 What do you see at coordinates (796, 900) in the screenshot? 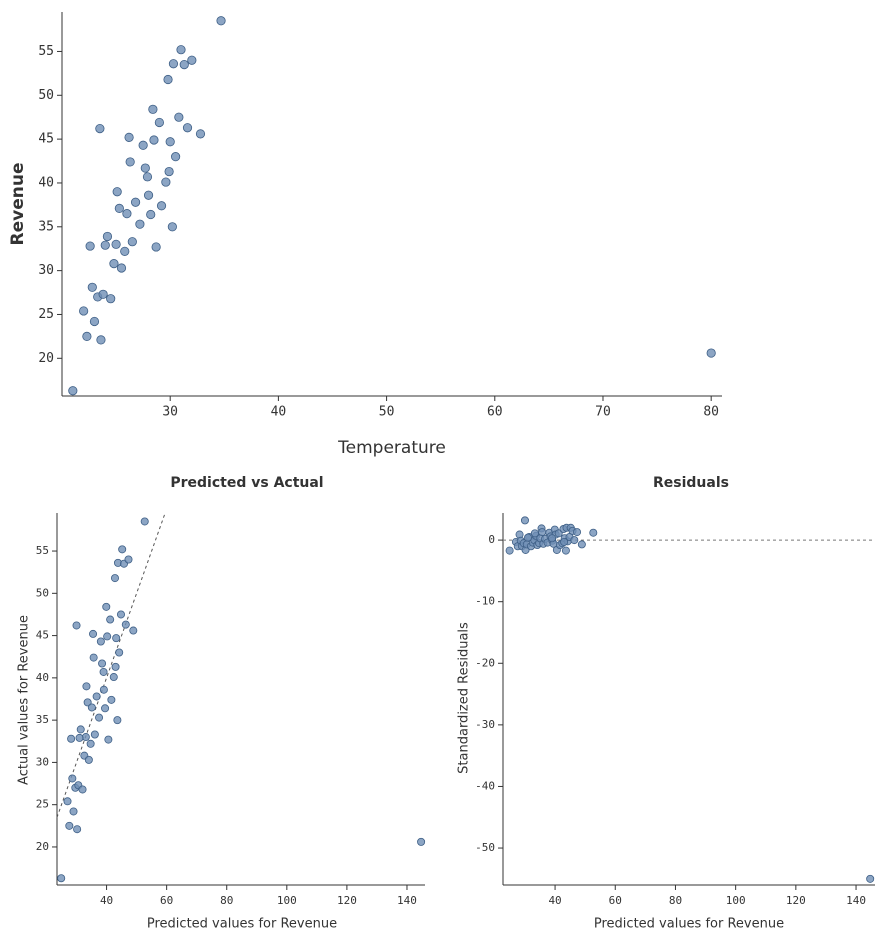
I see `x-tick-label: 120` at bounding box center [796, 900].